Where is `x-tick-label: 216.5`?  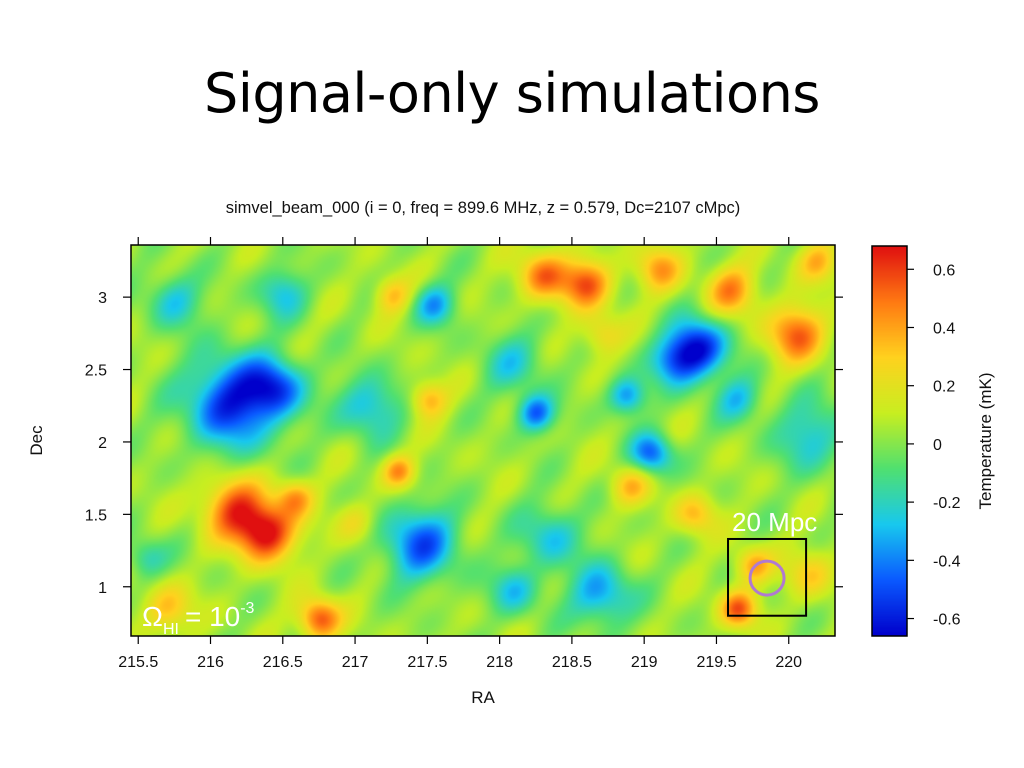 x-tick-label: 216.5 is located at coordinates (283, 662).